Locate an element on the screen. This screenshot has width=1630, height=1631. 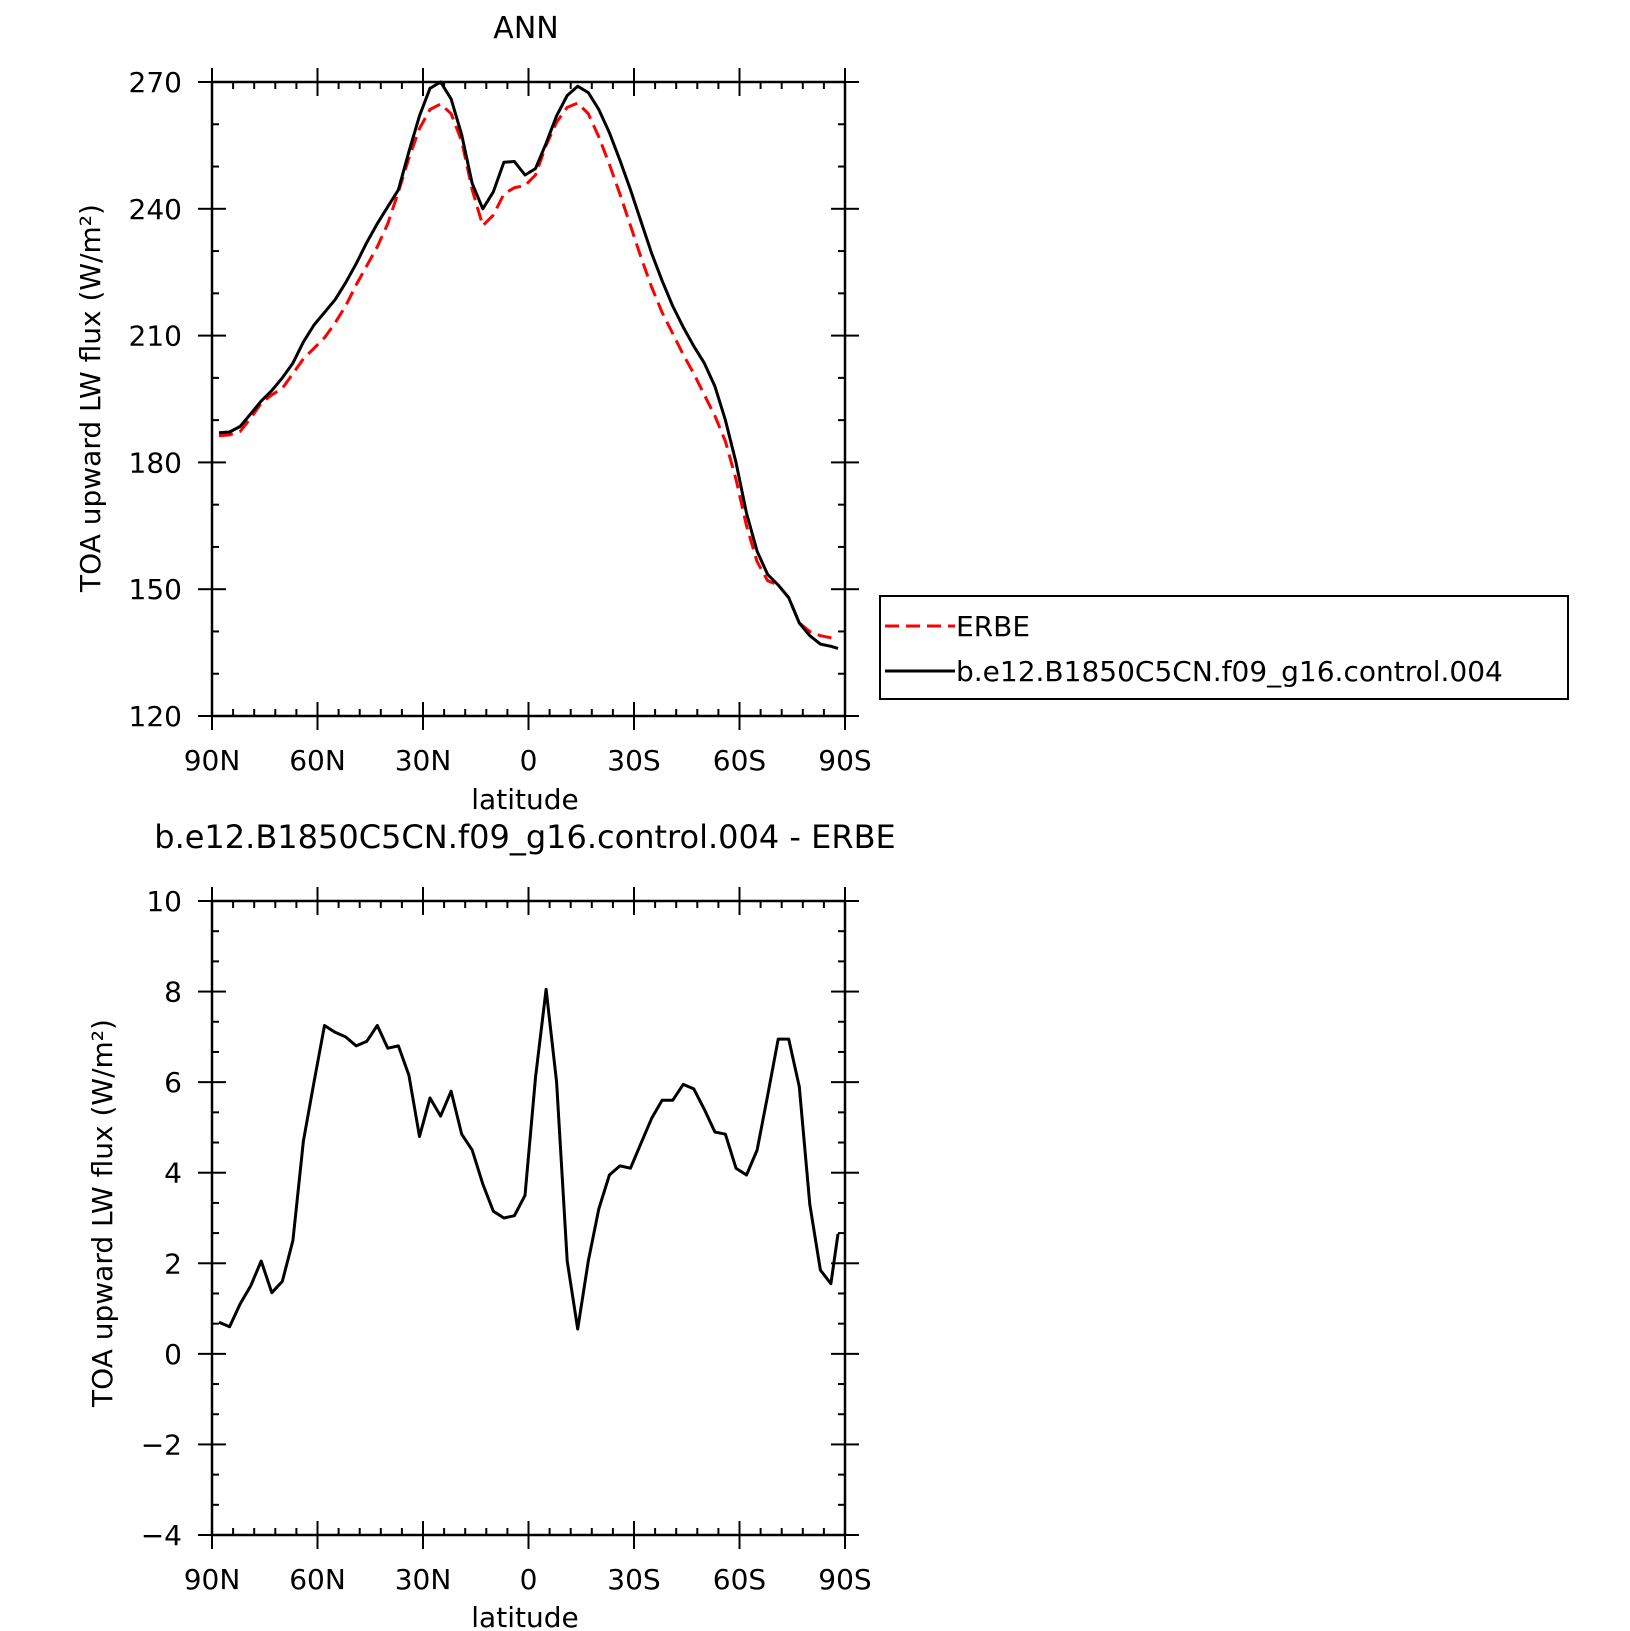
top-x-axis-label: latitude is located at coordinates (524, 799).